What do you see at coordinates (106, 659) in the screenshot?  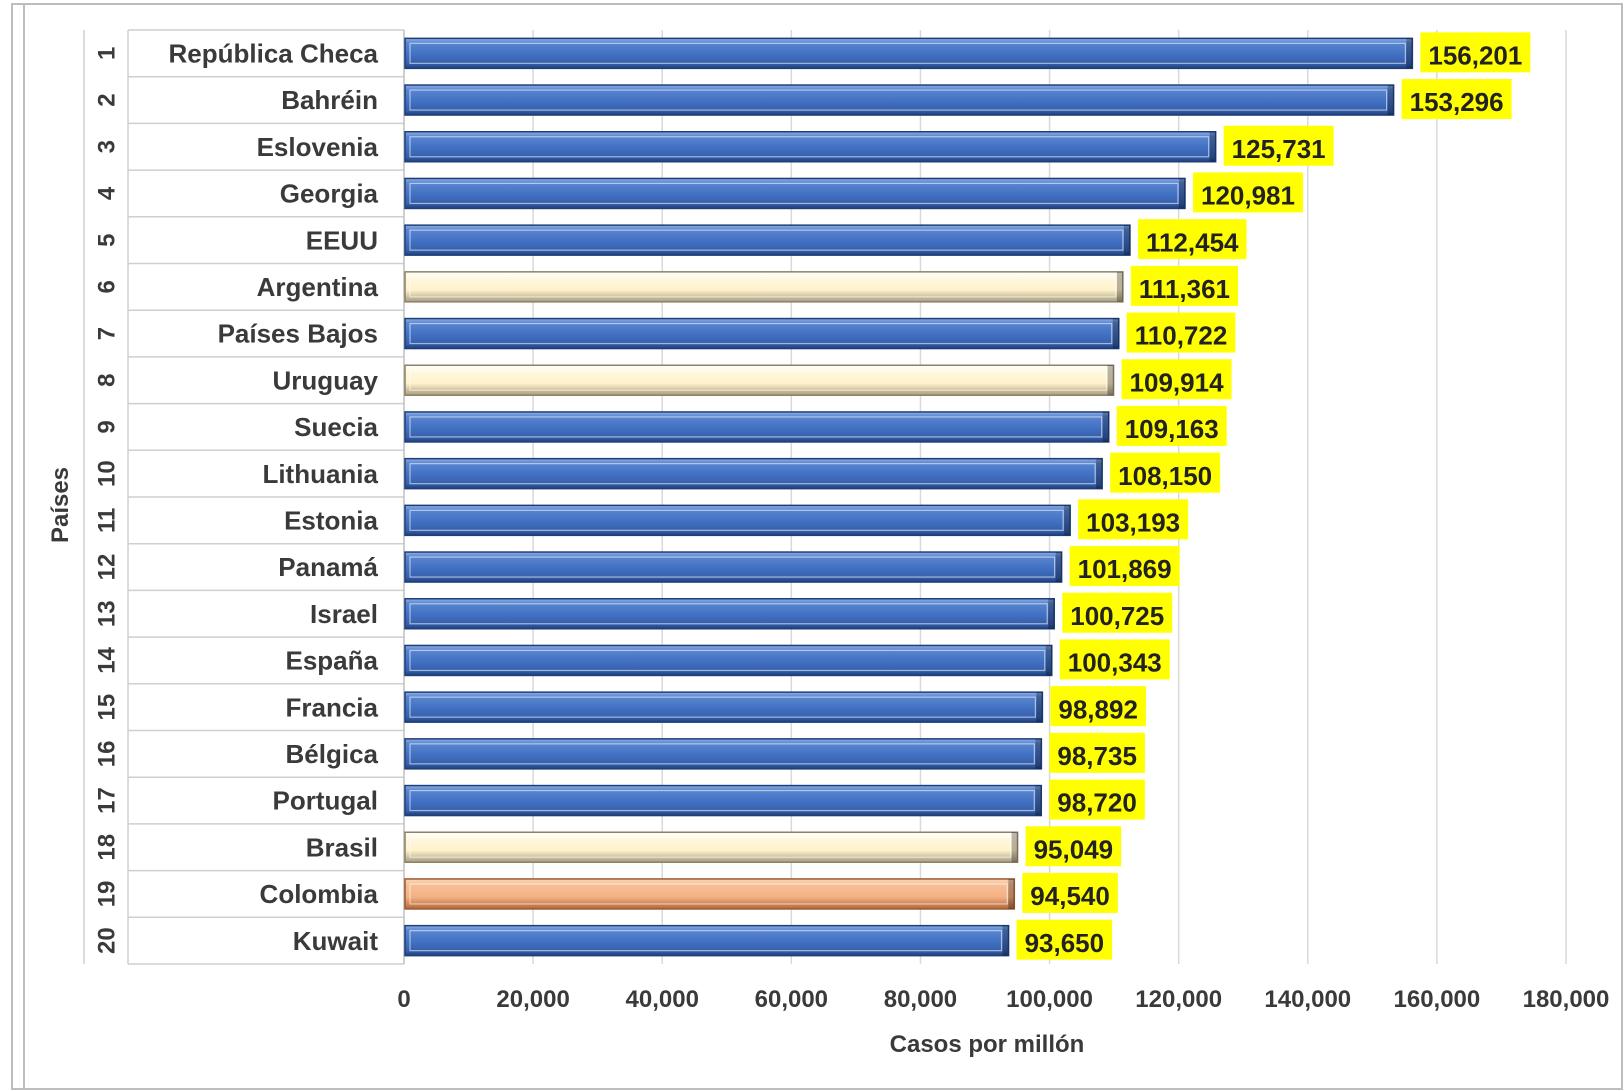 I see `rank-label: 14` at bounding box center [106, 659].